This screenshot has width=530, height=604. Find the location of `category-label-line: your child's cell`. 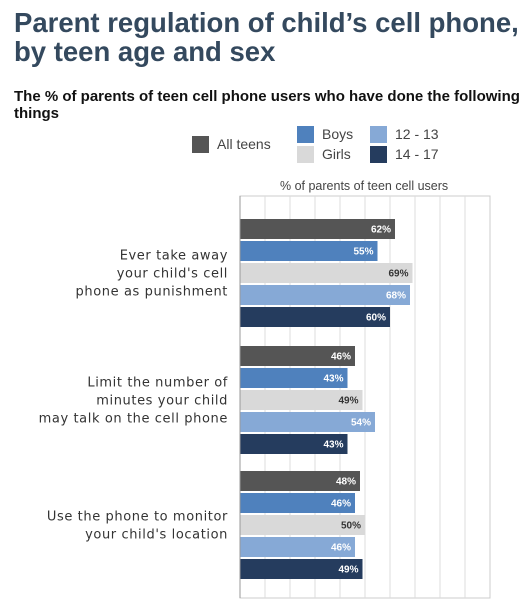

category-label-line: your child's cell is located at coordinates (172, 274).